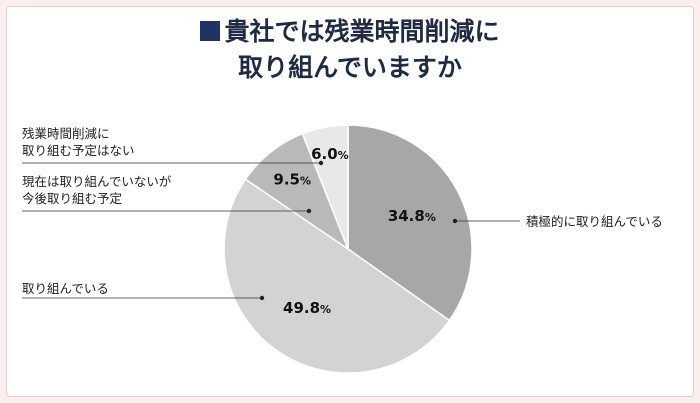 This screenshot has width=700, height=403. Describe the element at coordinates (292, 179) in the screenshot. I see `slice-percent-label: 9.5%` at that location.